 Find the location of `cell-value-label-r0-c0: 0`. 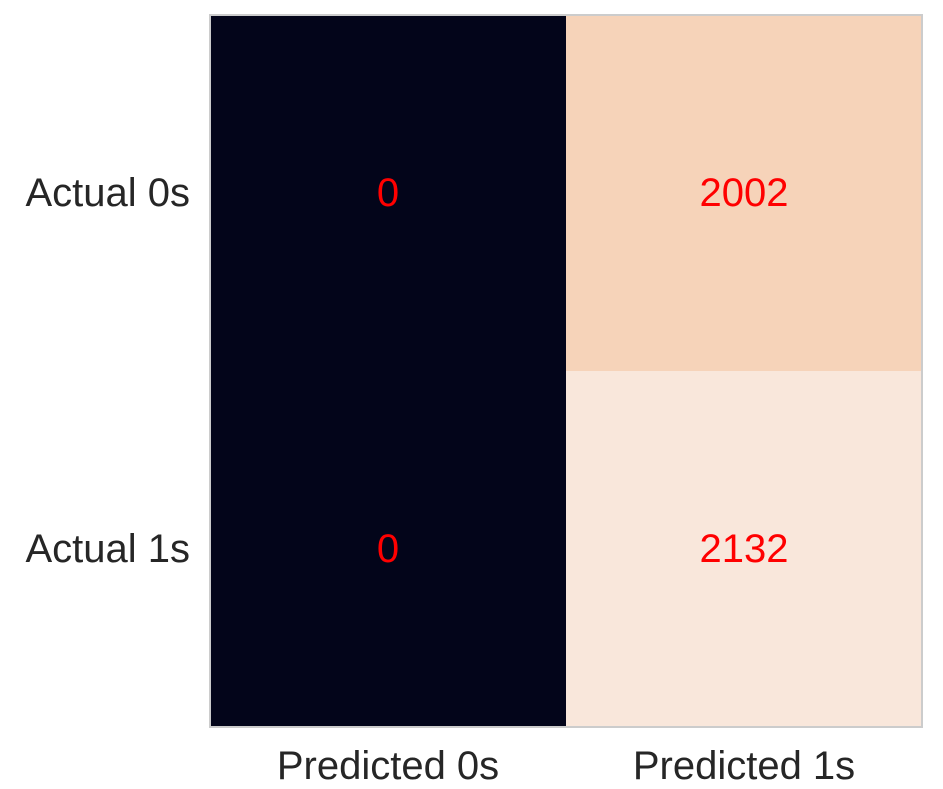

cell-value-label-r0-c0: 0 is located at coordinates (388, 193).